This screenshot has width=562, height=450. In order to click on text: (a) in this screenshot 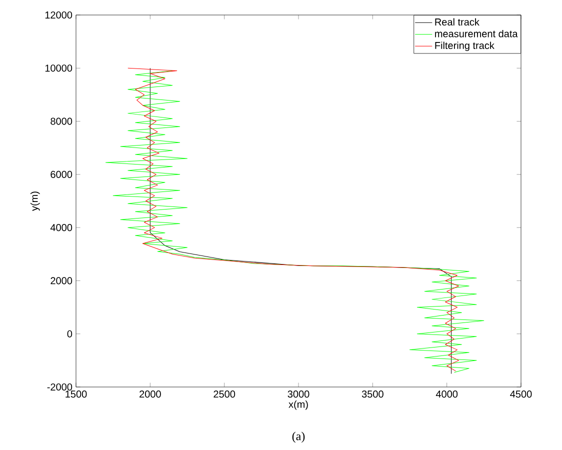, I will do `click(298, 437)`.